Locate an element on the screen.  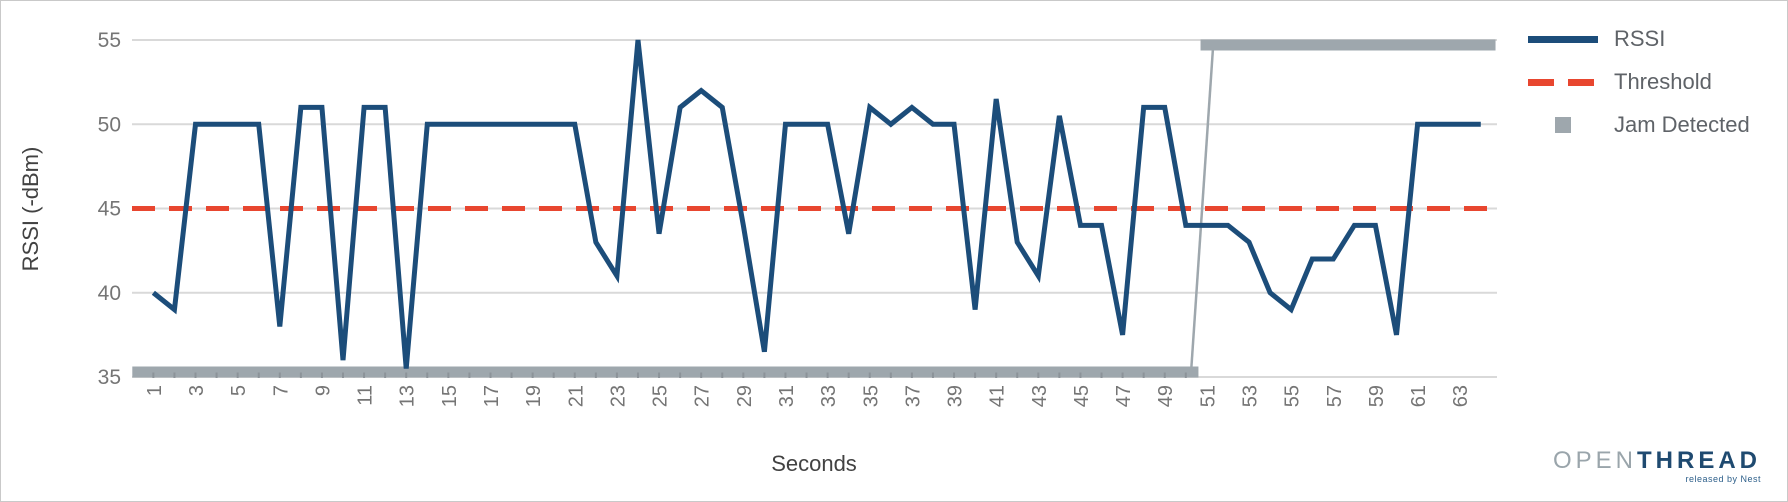
openthread-logo: OPENTHREAD released by Nest is located at coordinates (1653, 465).